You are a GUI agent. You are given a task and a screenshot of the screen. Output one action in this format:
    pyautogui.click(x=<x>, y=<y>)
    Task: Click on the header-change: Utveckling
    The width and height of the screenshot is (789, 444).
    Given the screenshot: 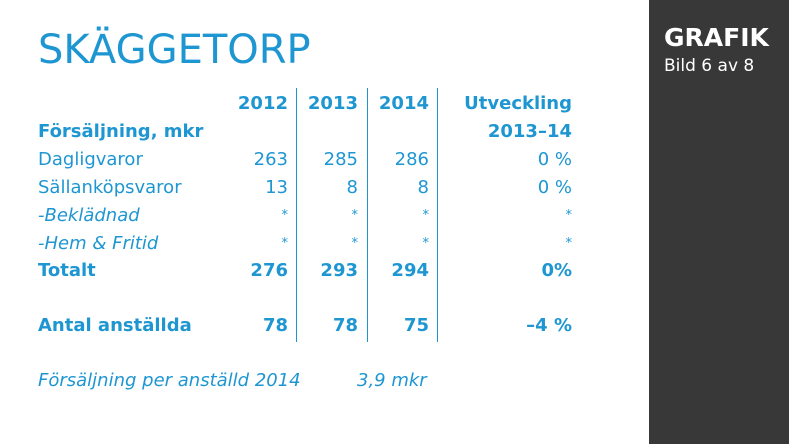 What is the action you would take?
    pyautogui.click(x=518, y=103)
    